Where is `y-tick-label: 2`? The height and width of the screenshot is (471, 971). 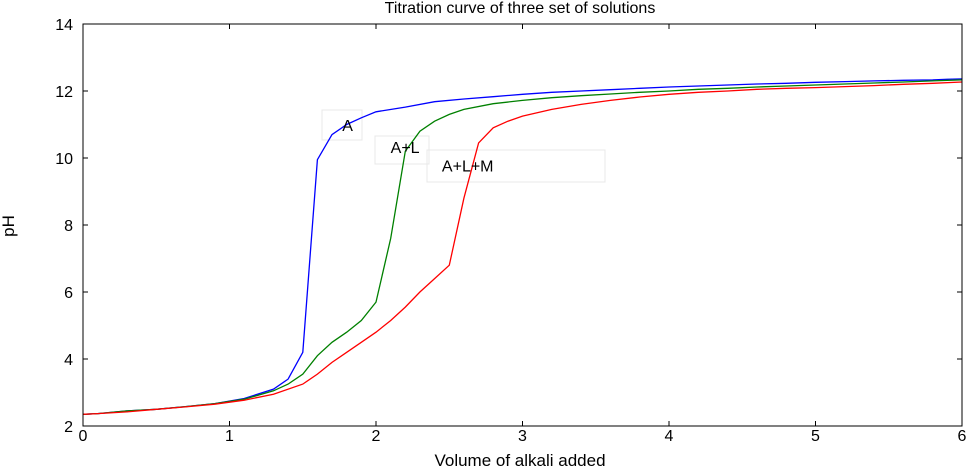 y-tick-label: 2 is located at coordinates (68, 427).